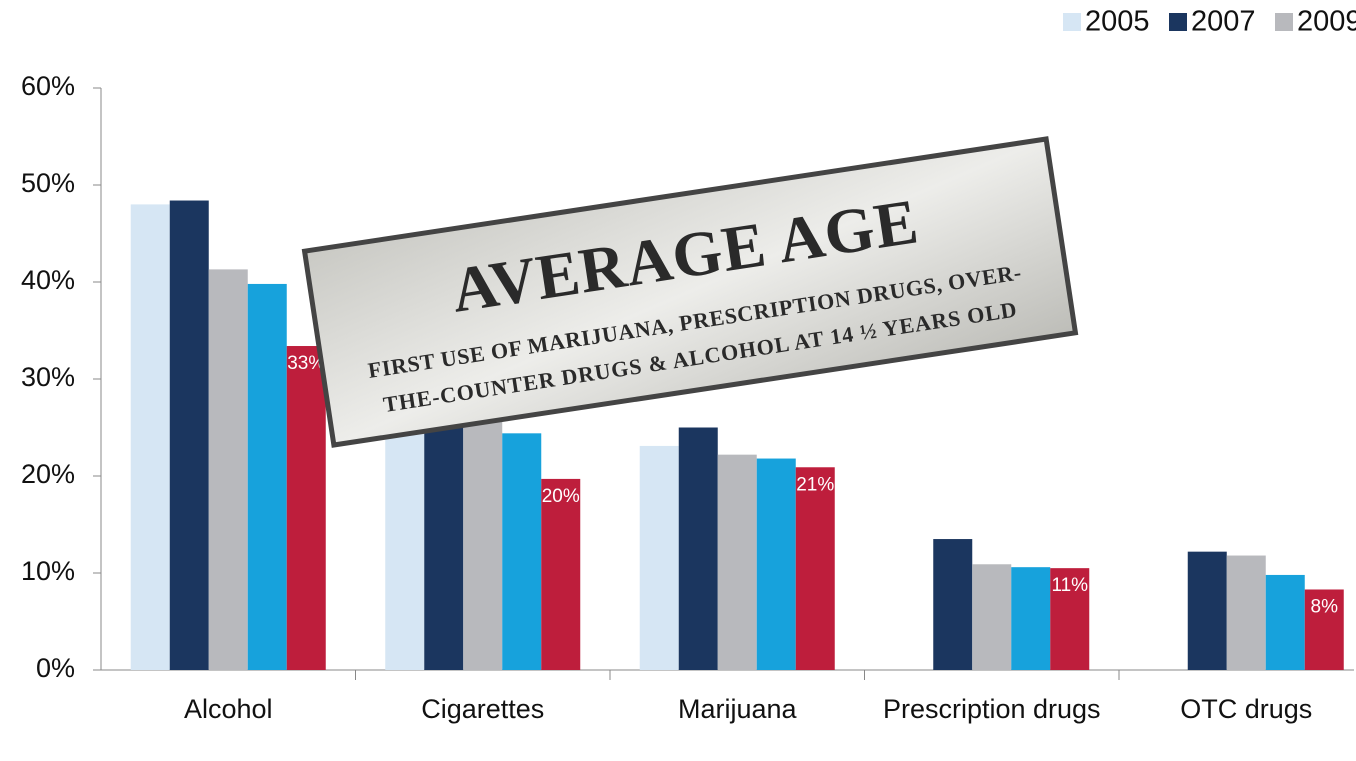 This screenshot has height=761, width=1356. I want to click on x-tick-label: Marijuana, so click(737, 709).